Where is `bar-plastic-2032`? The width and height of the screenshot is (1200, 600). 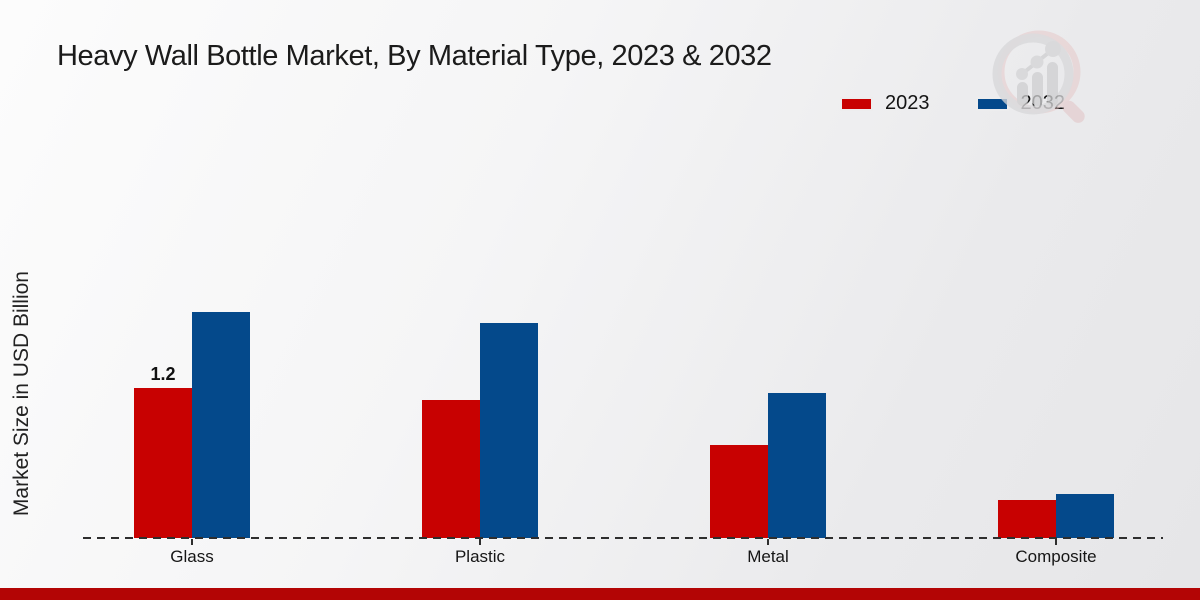
bar-plastic-2032 is located at coordinates (509, 430).